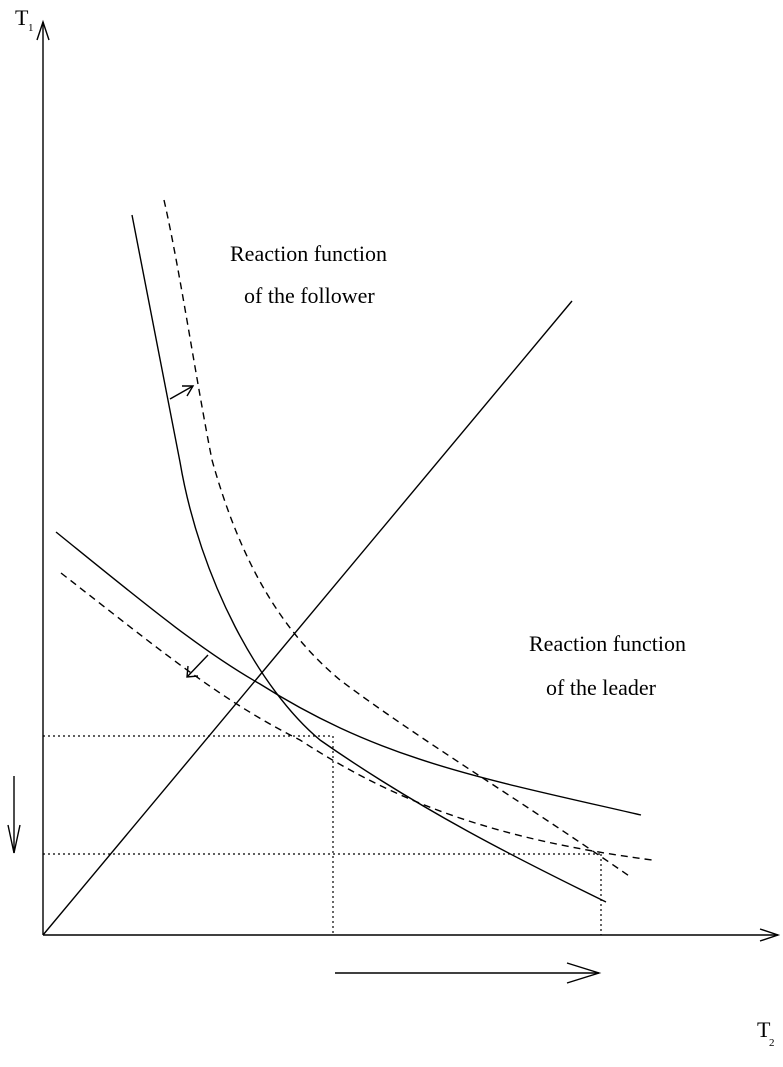 The height and width of the screenshot is (1067, 783). I want to click on x-axis-subscript: 2, so click(772, 1043).